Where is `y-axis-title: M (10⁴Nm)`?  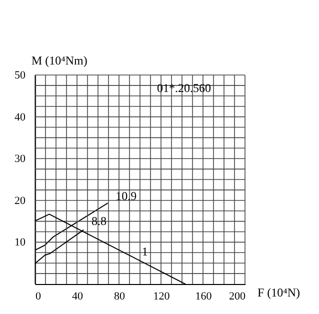 y-axis-title: M (10⁴Nm) is located at coordinates (60, 61).